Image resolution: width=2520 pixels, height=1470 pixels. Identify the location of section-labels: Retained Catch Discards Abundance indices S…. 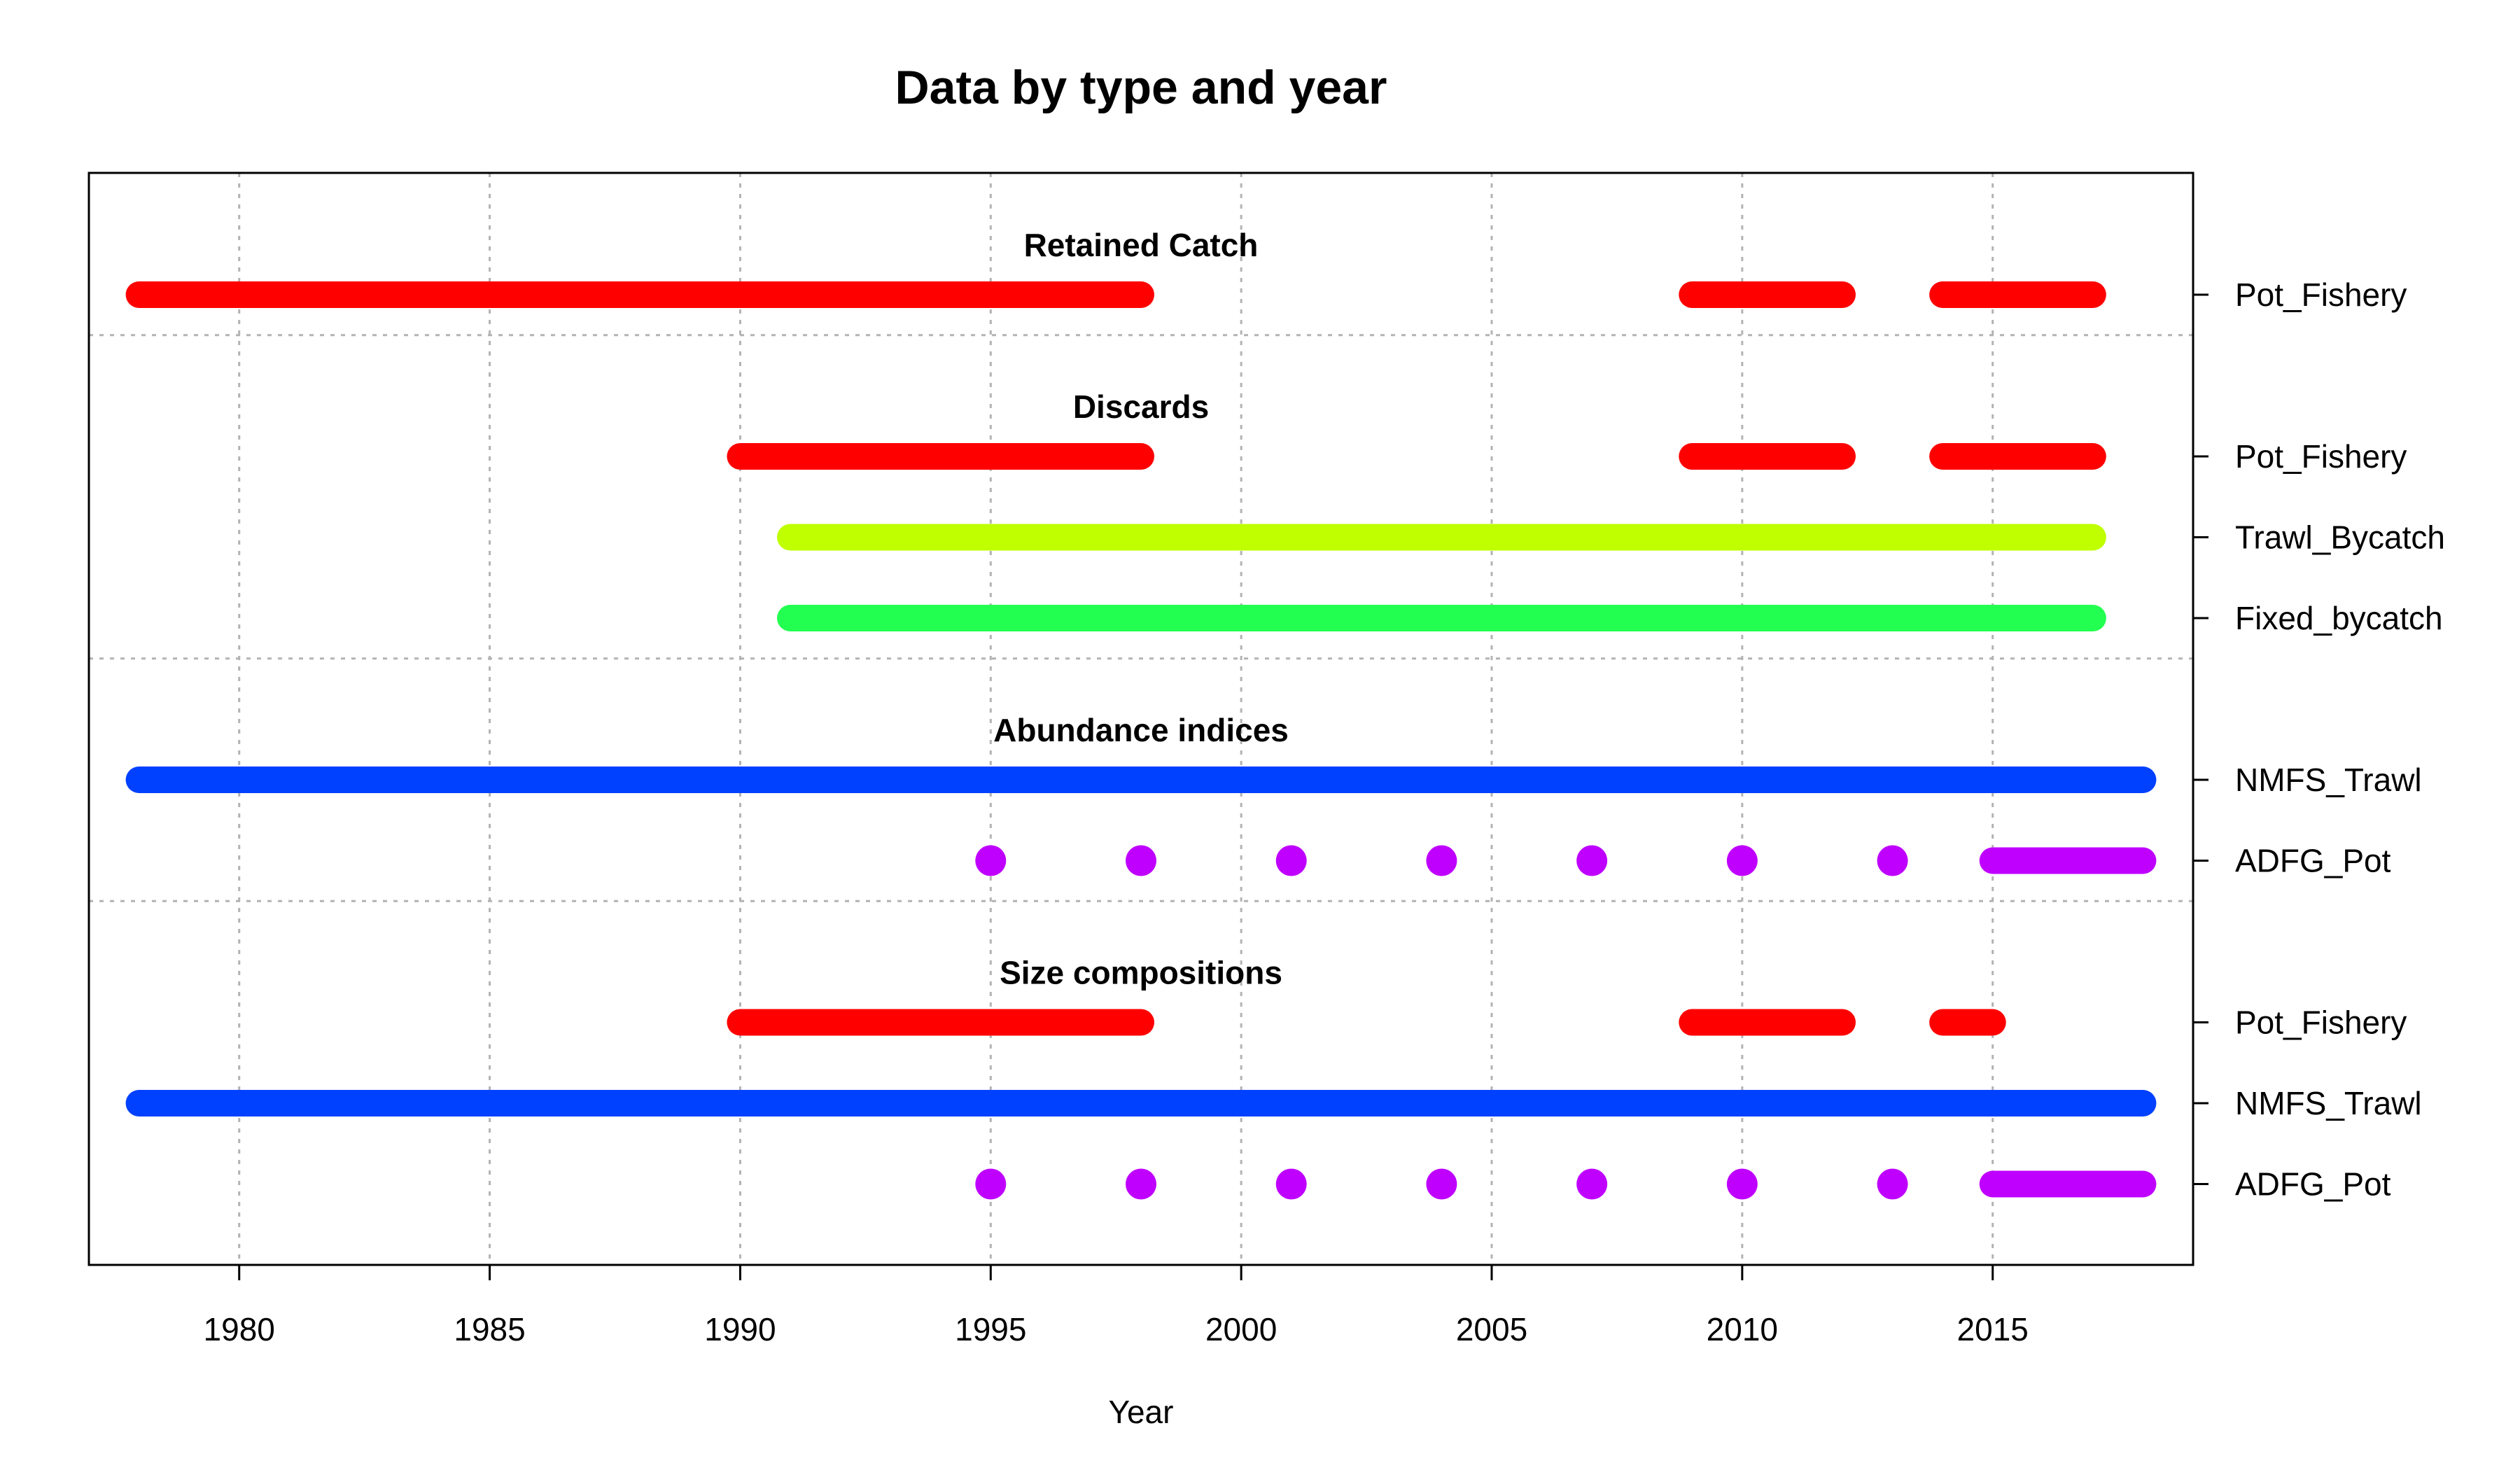
(1141, 609).